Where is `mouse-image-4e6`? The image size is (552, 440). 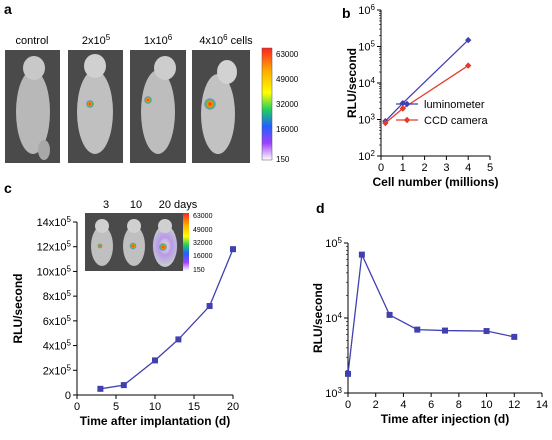
mouse-image-4e6 is located at coordinates (221, 106).